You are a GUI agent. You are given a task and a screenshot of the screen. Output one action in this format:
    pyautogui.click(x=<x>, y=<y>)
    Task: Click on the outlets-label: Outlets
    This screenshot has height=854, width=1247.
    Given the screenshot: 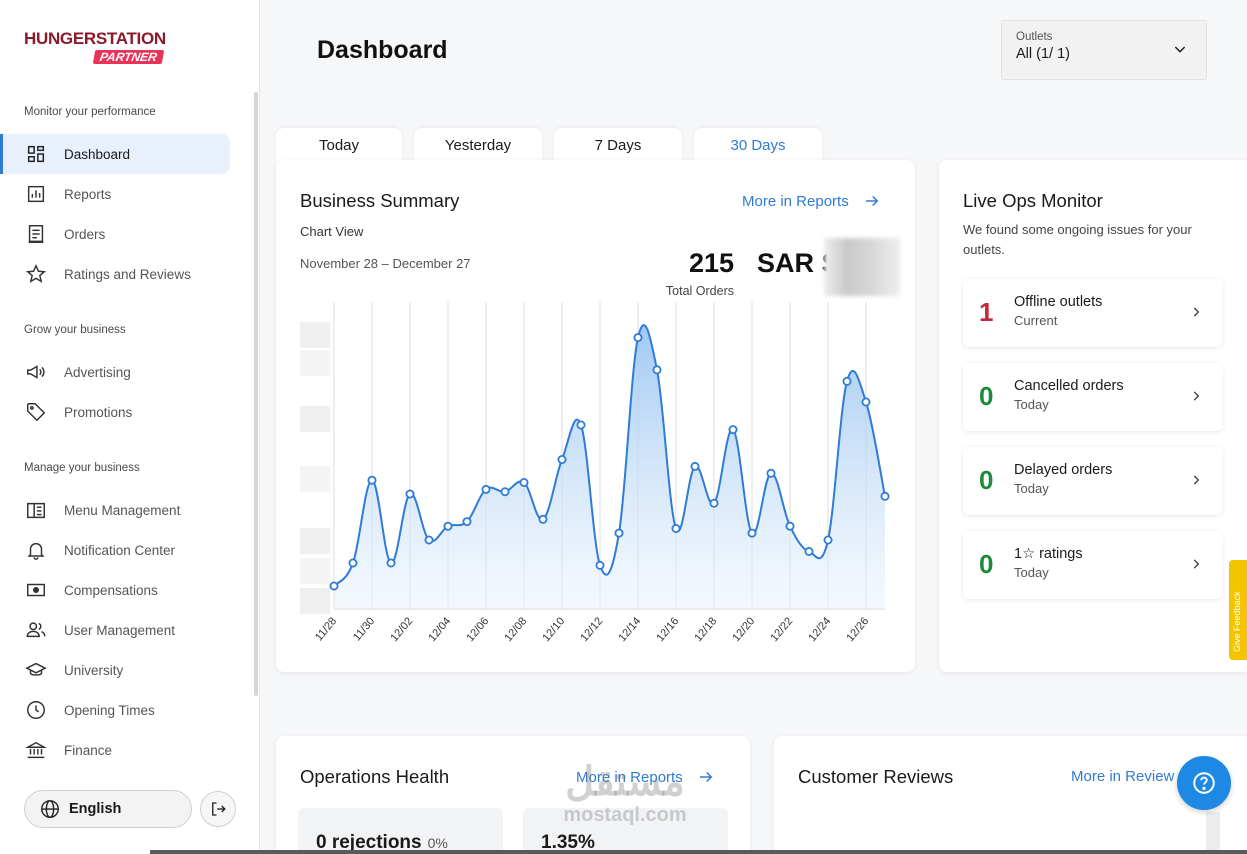 What is the action you would take?
    pyautogui.click(x=1034, y=37)
    